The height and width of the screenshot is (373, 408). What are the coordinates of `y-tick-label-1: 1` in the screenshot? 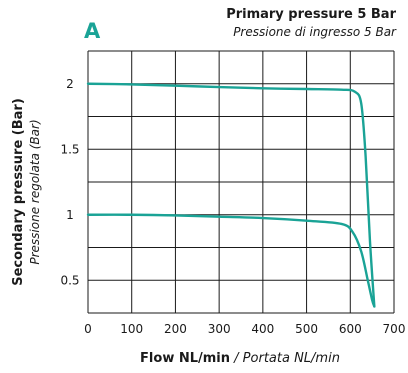 It's located at (70, 215).